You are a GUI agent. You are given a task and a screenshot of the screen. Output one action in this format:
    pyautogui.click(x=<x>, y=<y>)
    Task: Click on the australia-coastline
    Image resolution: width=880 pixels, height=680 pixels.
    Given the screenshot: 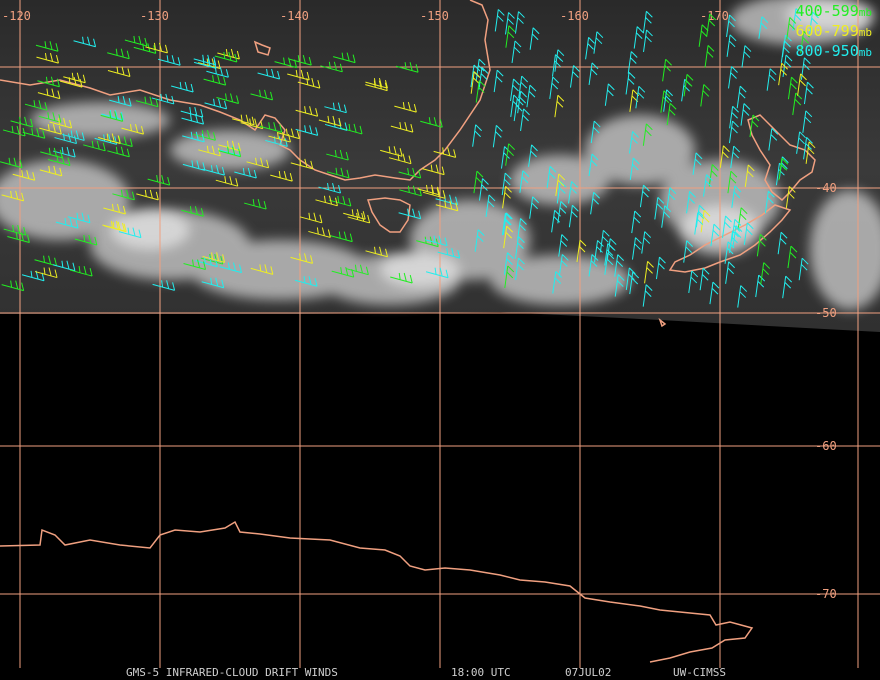 What is the action you would take?
    pyautogui.click(x=245, y=90)
    